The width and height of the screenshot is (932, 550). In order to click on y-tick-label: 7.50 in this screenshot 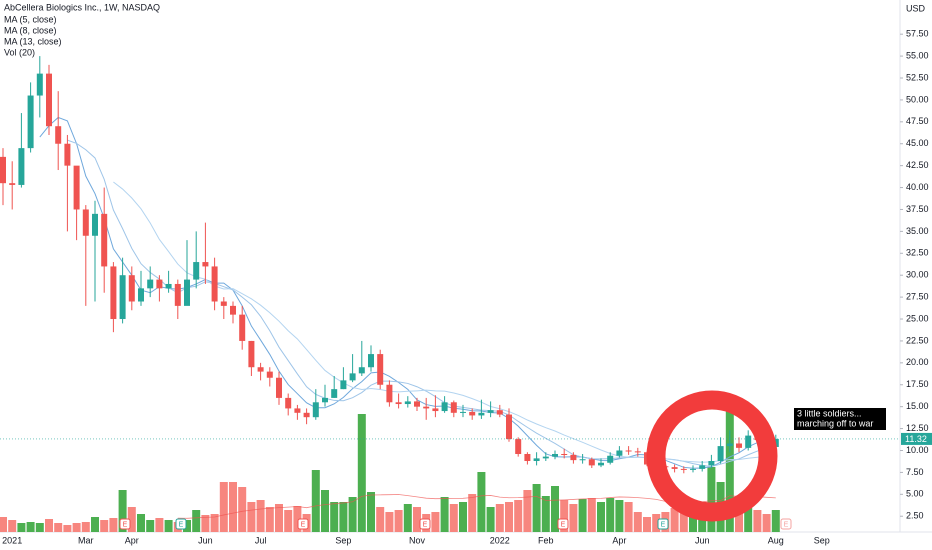, I will do `click(915, 472)`.